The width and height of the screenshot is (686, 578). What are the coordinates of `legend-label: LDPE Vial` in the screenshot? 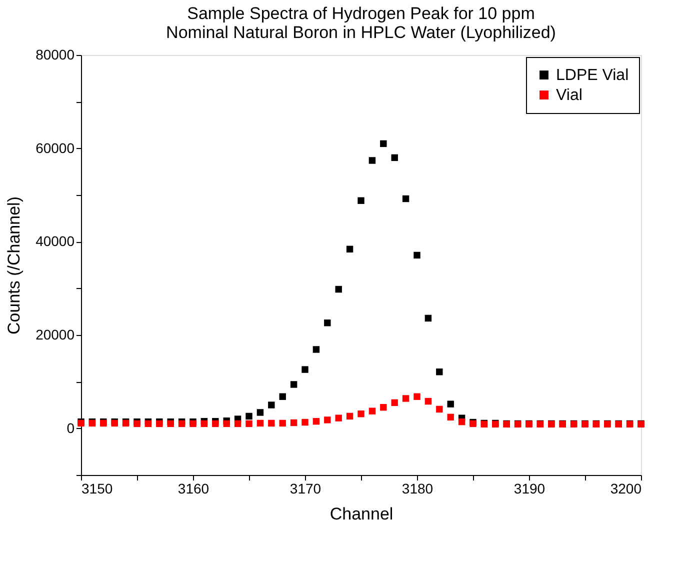 It's located at (592, 75).